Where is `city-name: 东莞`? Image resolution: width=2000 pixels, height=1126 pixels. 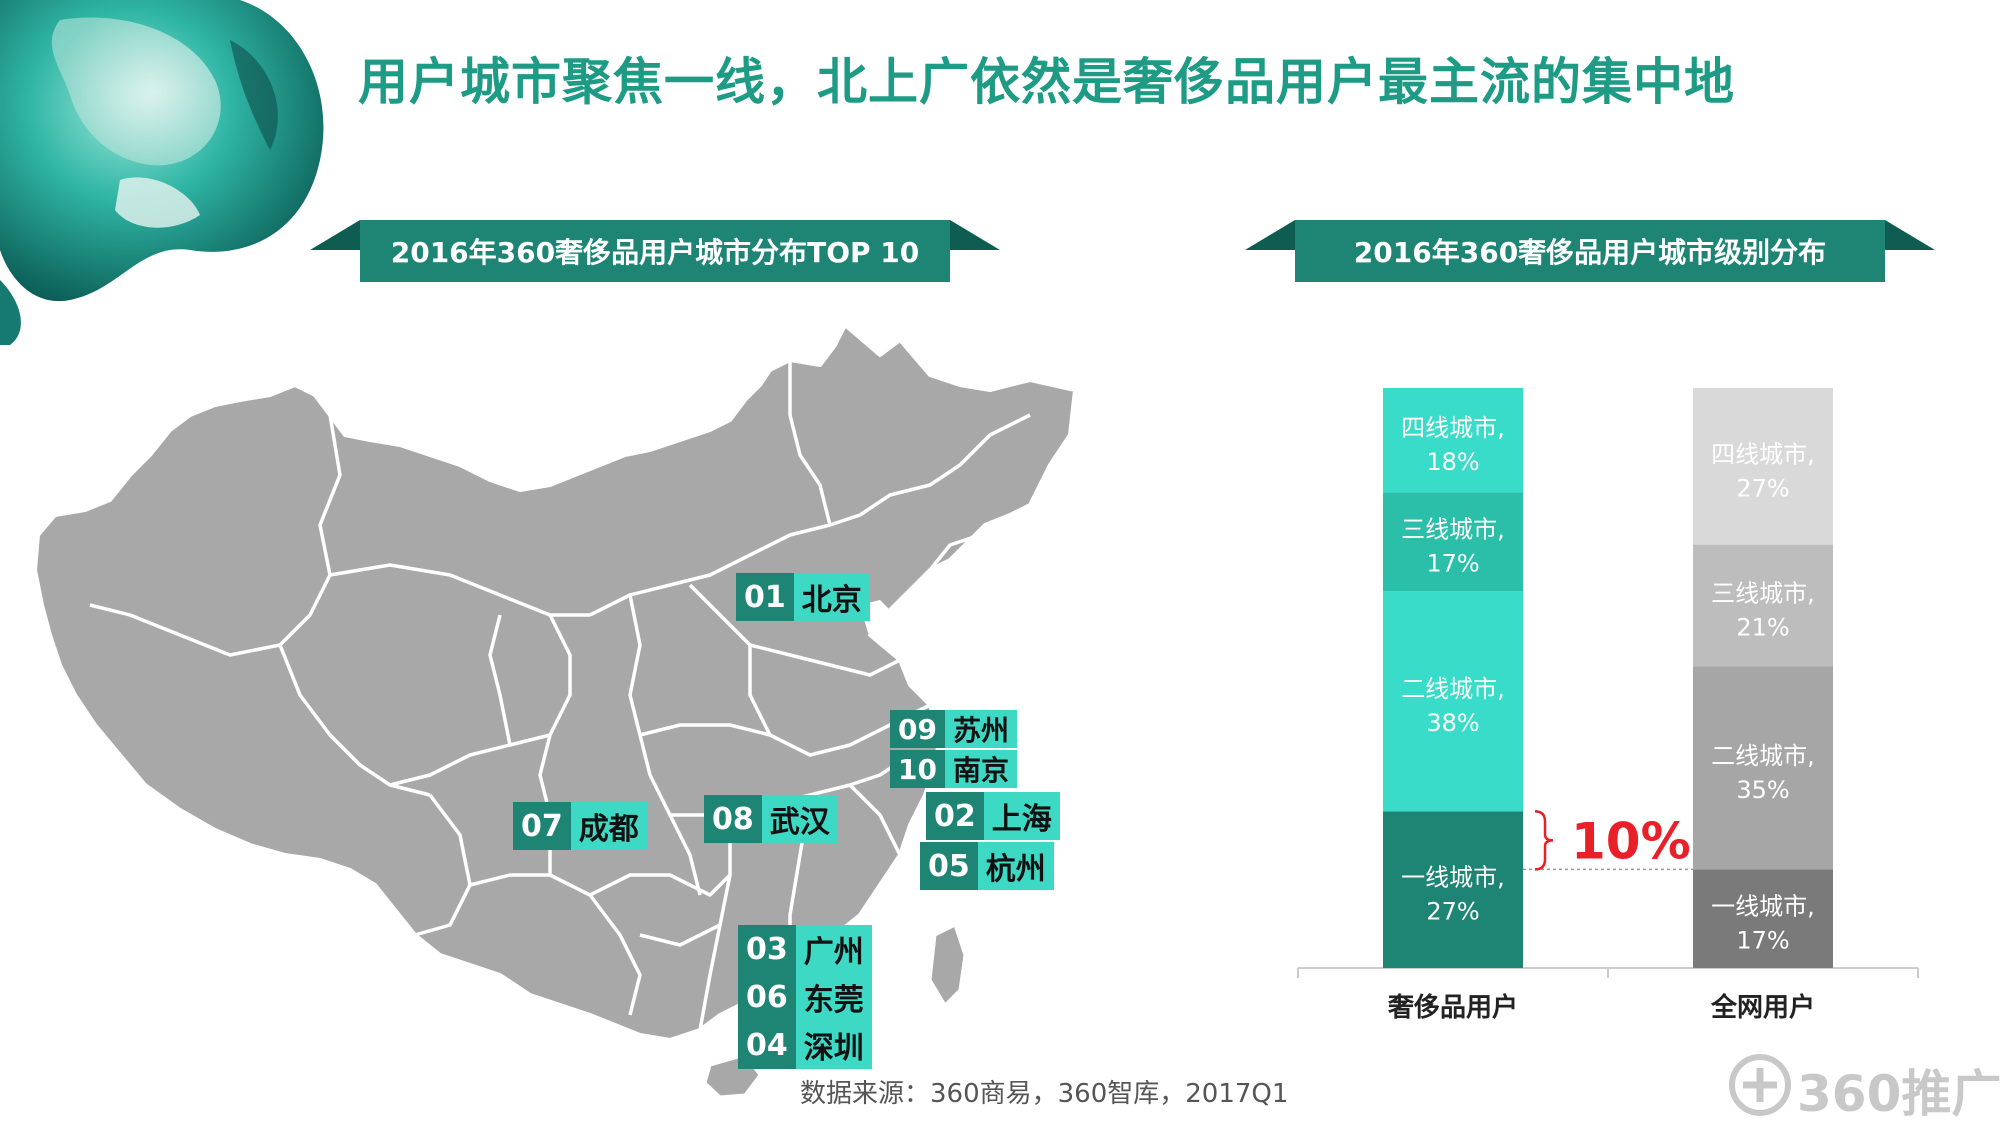
city-name: 东莞 is located at coordinates (833, 997).